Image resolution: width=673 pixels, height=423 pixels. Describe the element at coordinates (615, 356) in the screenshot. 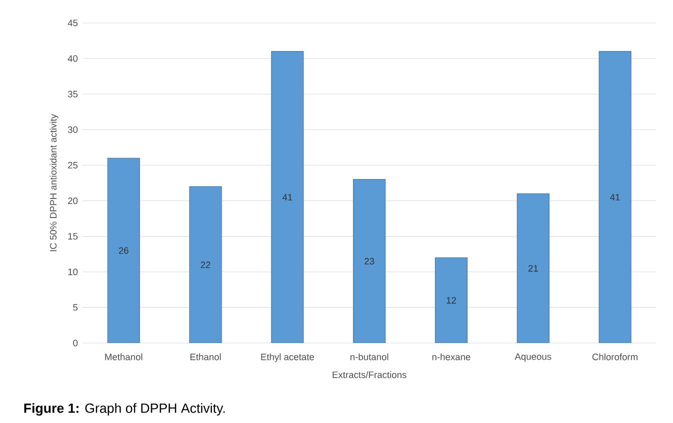

I see `x-tick-label: Chloroform` at that location.